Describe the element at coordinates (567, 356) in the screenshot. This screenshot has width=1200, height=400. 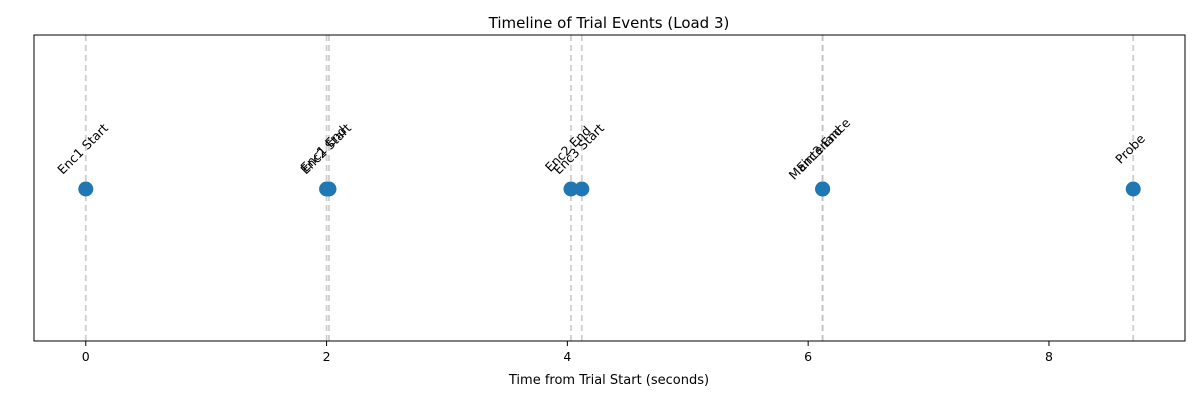
I see `x-tick-label: 4` at that location.